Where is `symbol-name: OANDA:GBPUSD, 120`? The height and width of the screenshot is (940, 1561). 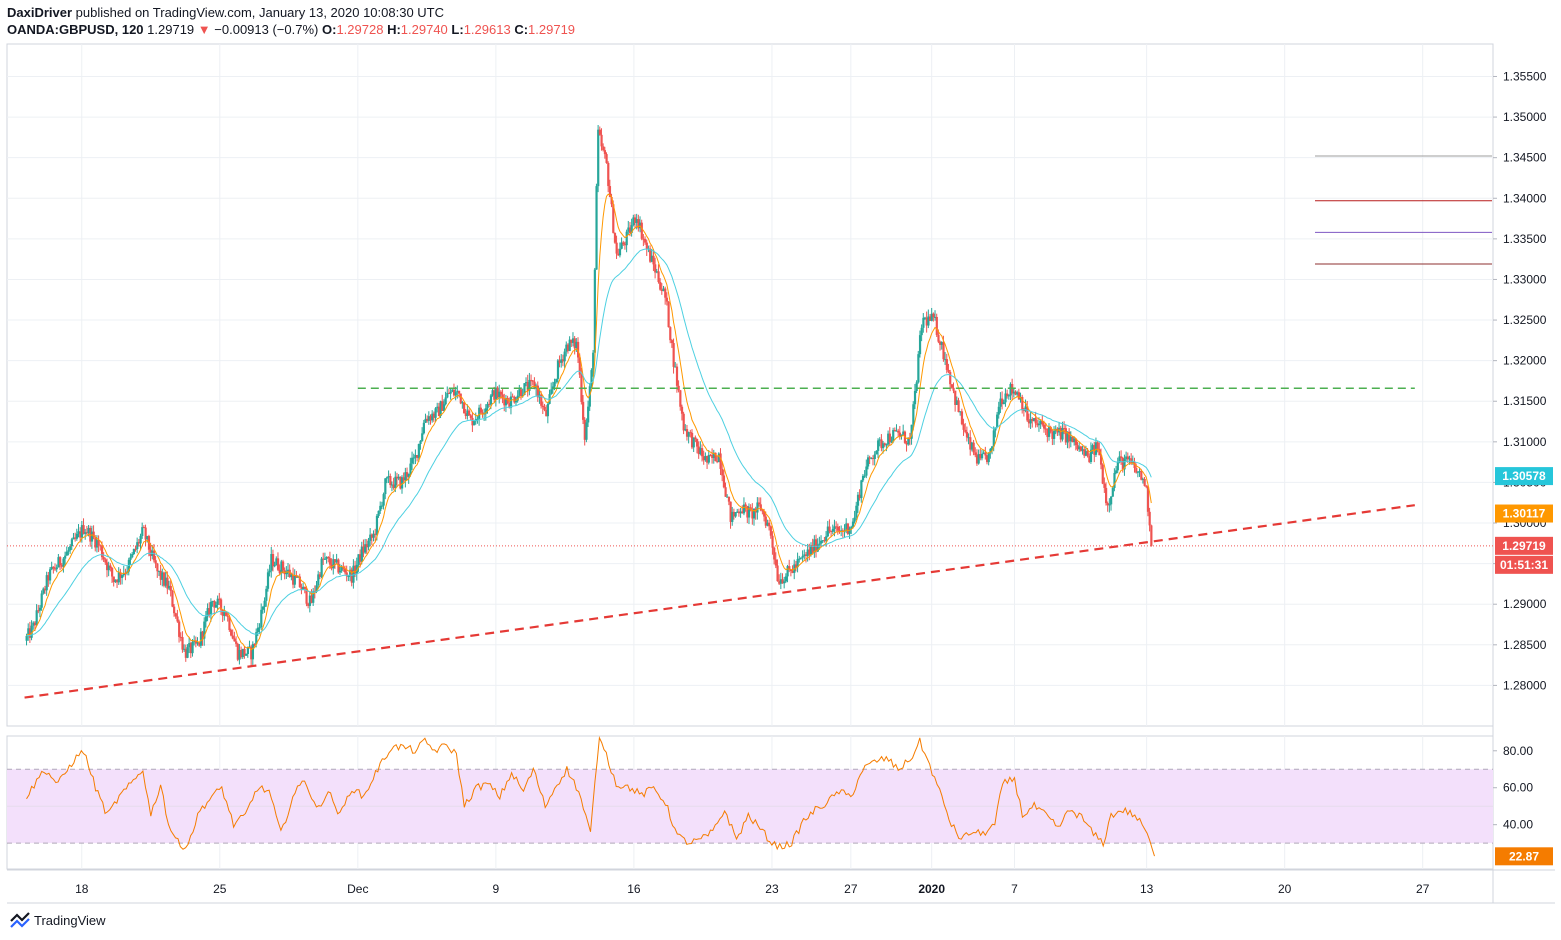
symbol-name: OANDA:GBPUSD, 120 is located at coordinates (75, 29).